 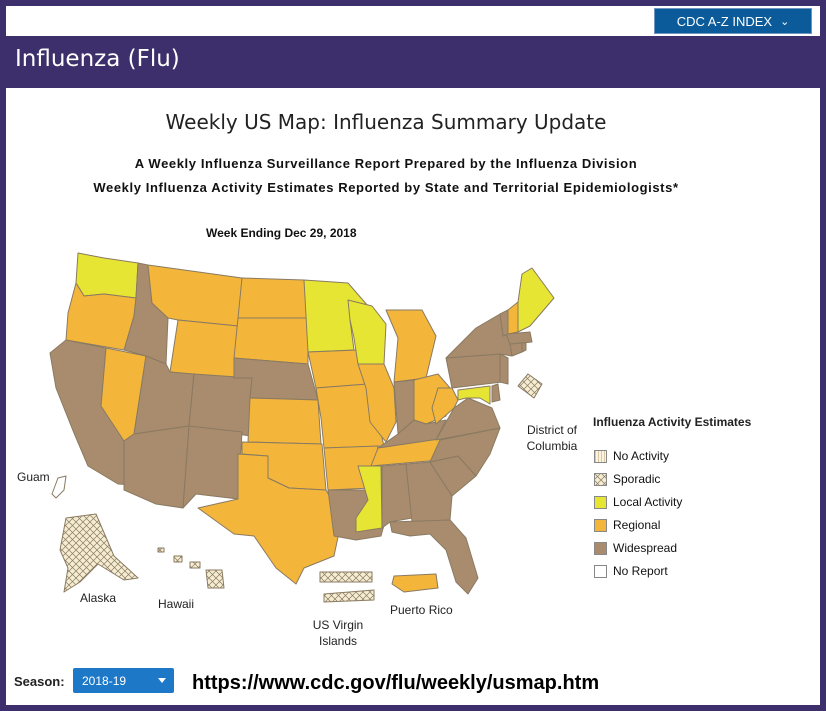 I want to click on state-delaware, so click(x=496, y=393).